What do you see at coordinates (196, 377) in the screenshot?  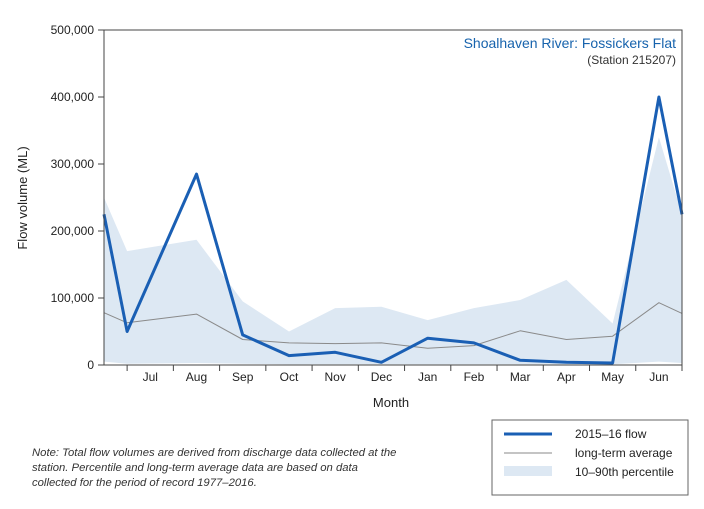 I see `x-tick-label: Aug` at bounding box center [196, 377].